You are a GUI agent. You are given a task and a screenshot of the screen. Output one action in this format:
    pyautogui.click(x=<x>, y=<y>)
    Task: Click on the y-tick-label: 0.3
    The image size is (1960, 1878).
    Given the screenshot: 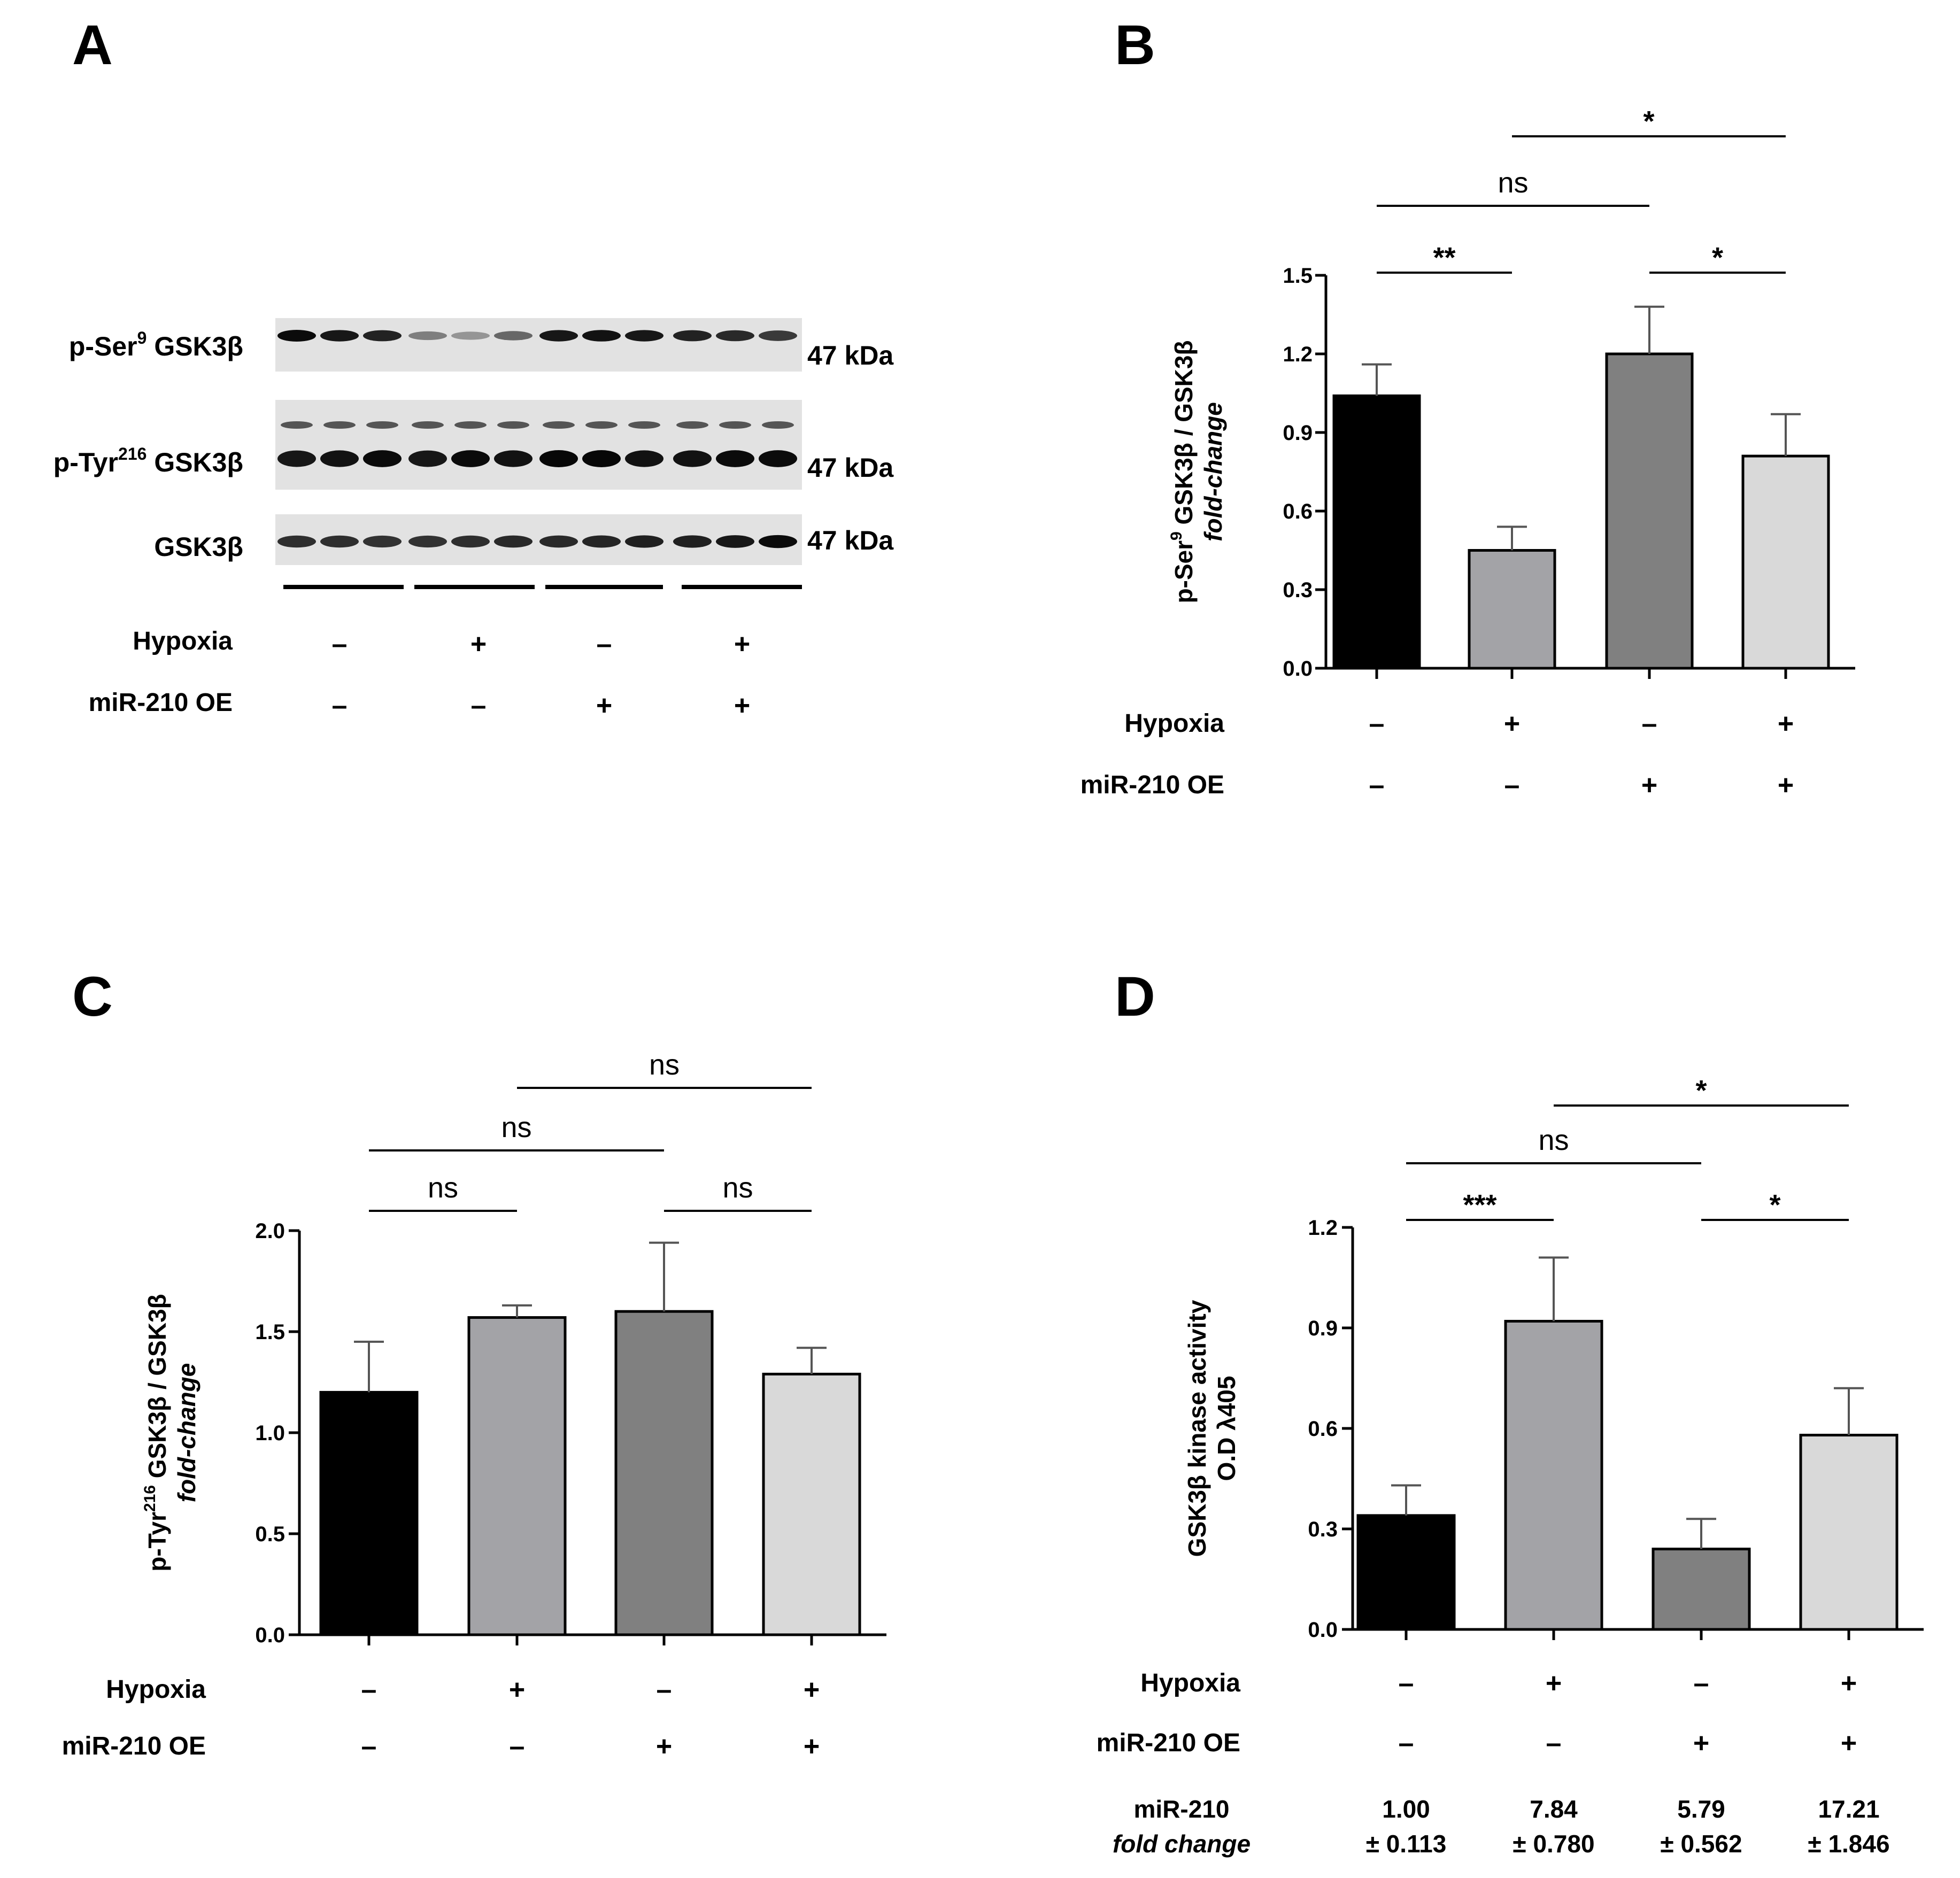 What is the action you would take?
    pyautogui.click(x=1323, y=1529)
    